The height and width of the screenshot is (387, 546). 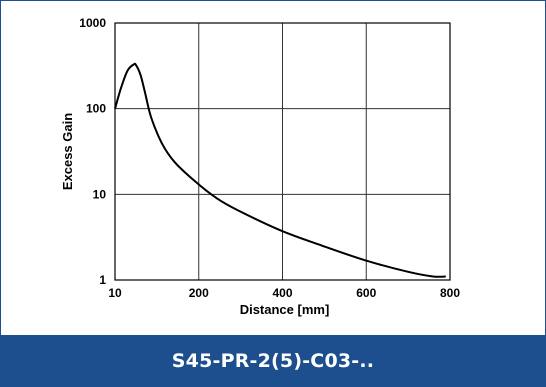 What do you see at coordinates (285, 309) in the screenshot?
I see `x-axis-label: Distance [mm]` at bounding box center [285, 309].